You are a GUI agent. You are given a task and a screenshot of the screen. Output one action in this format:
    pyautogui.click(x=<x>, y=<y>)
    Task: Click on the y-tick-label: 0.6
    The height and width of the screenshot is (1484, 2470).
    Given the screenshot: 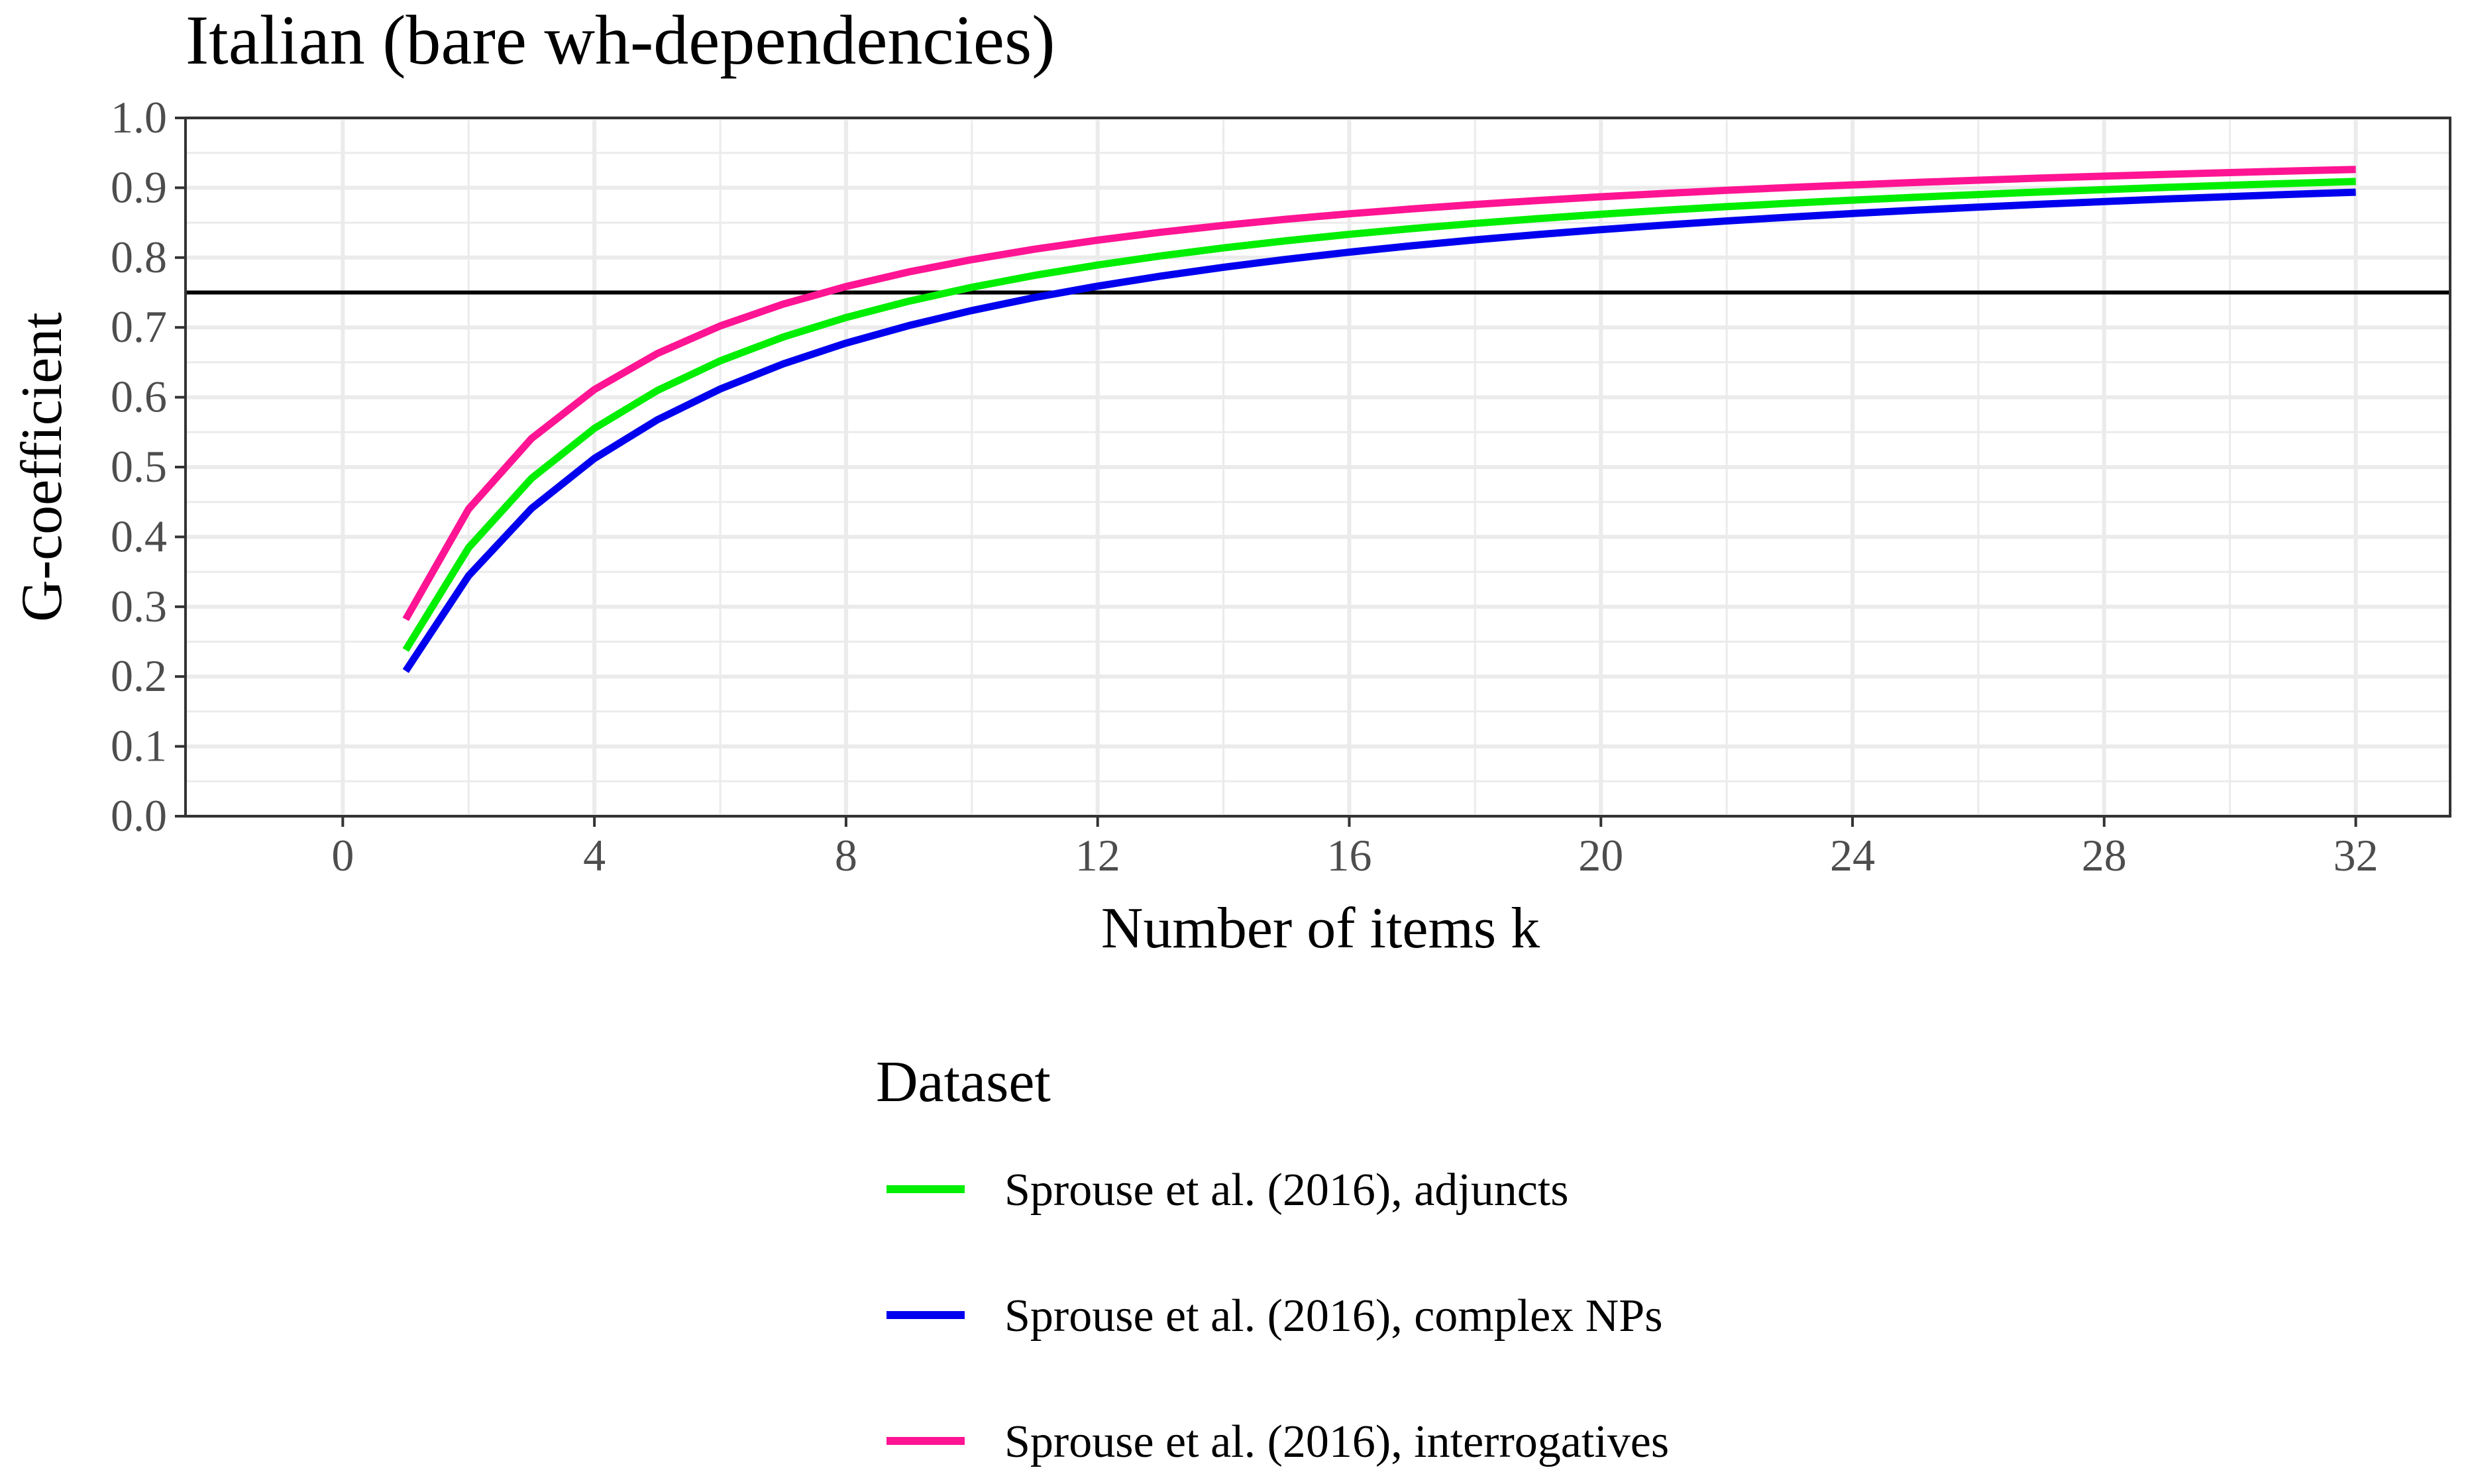 What is the action you would take?
    pyautogui.click(x=139, y=397)
    